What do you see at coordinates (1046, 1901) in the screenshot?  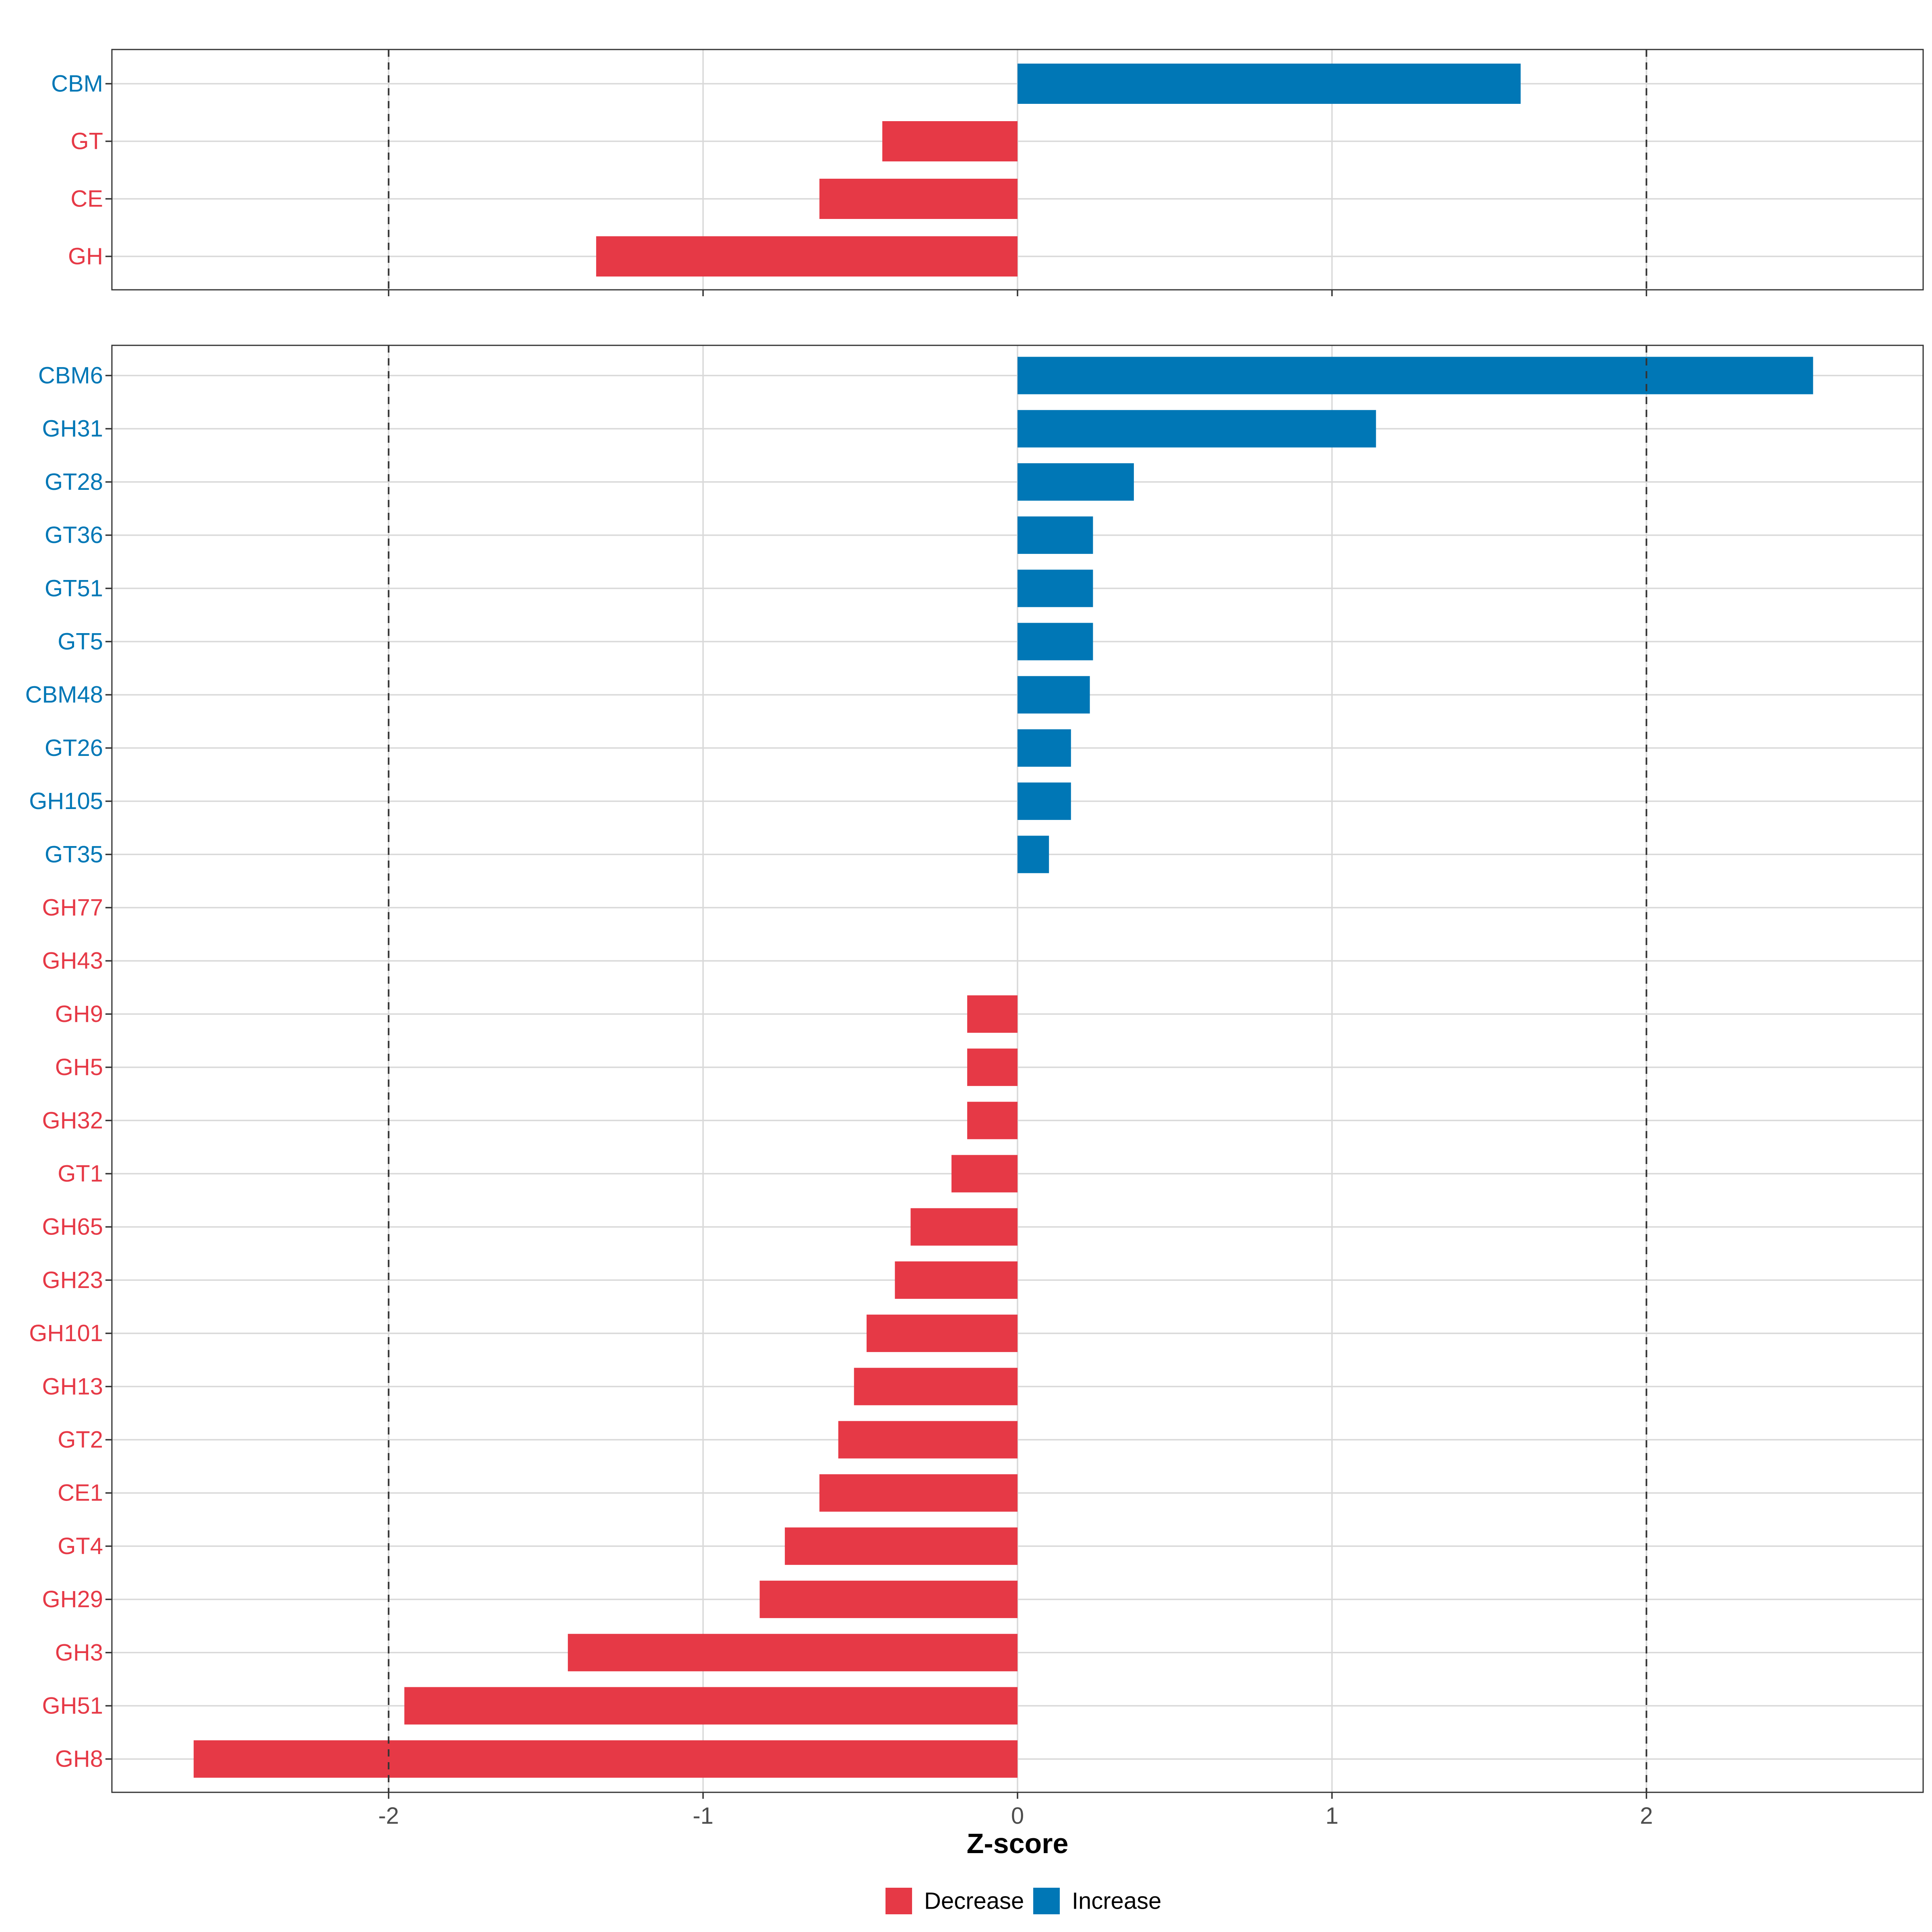 I see `legend-swatch-increase` at bounding box center [1046, 1901].